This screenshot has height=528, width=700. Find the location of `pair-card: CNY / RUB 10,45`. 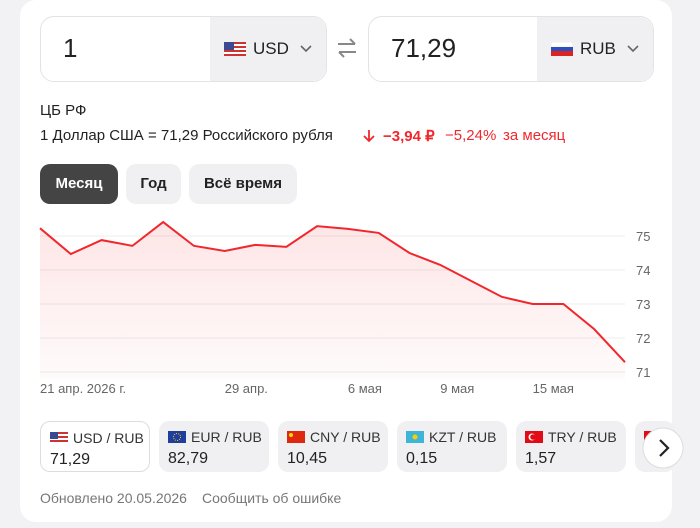

pair-card: CNY / RUB 10,45 is located at coordinates (333, 446).